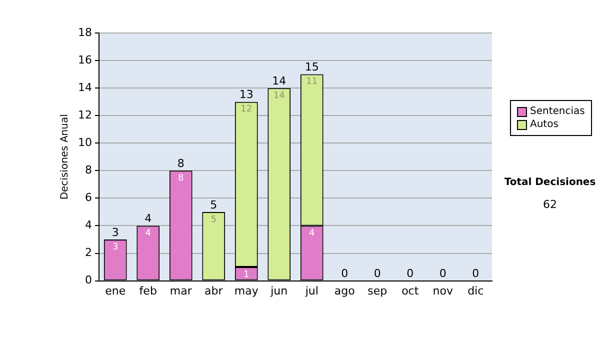 Image resolution: width=600 pixels, height=340 pixels. What do you see at coordinates (181, 291) in the screenshot?
I see `x-tick-label: mar` at bounding box center [181, 291].